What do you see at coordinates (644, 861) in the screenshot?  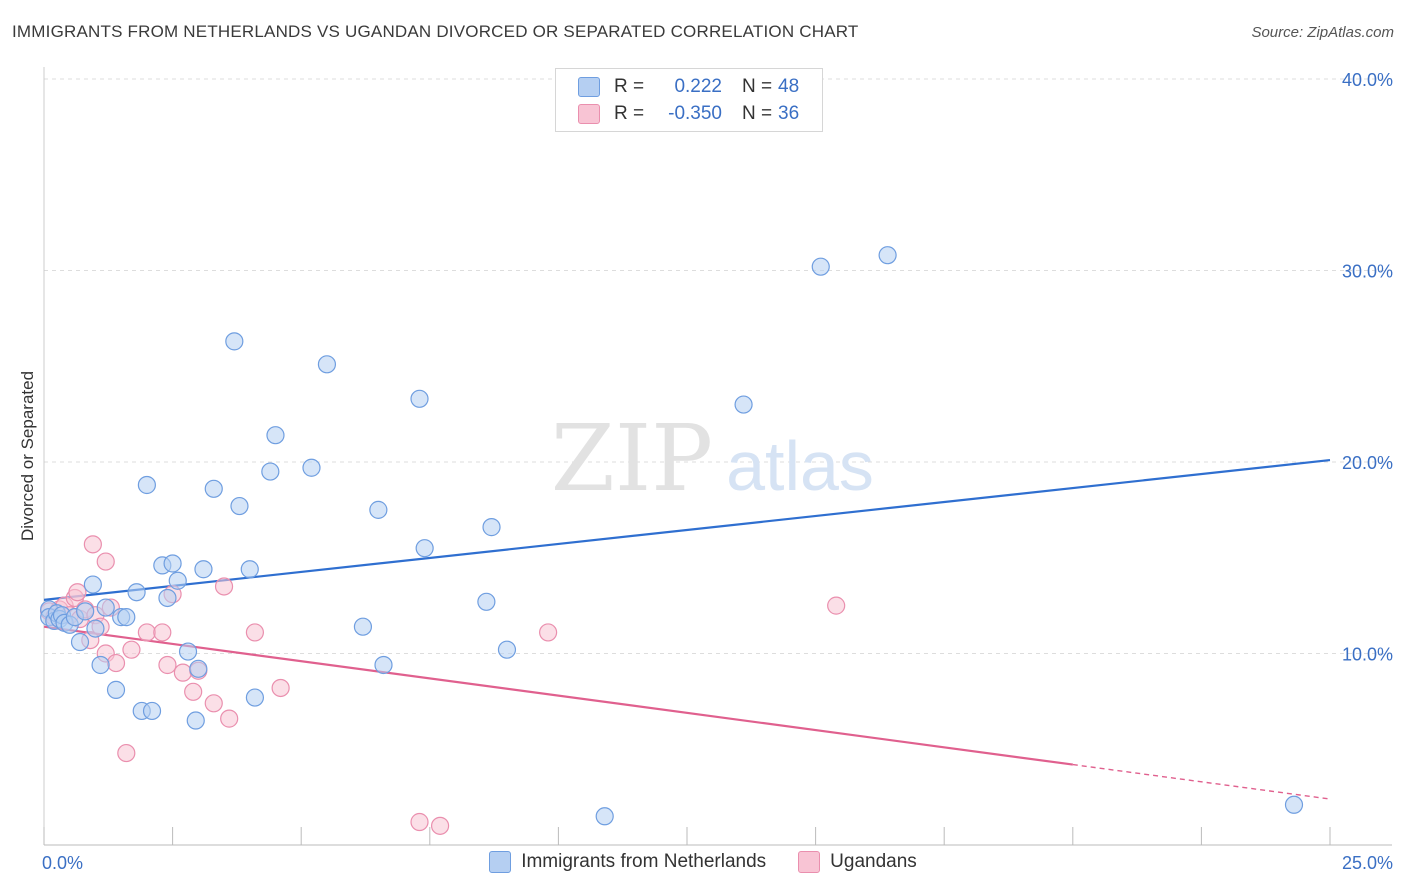 I see `legend-label-netherlands: Immigrants from Netherlands` at bounding box center [644, 861].